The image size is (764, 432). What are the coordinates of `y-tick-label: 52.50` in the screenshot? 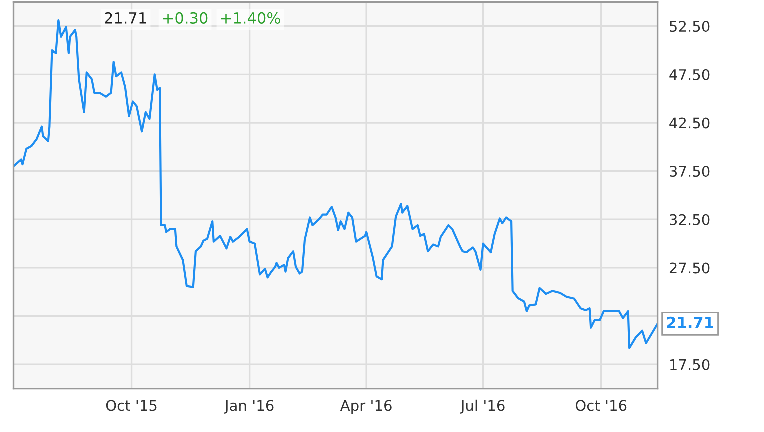 It's located at (690, 26).